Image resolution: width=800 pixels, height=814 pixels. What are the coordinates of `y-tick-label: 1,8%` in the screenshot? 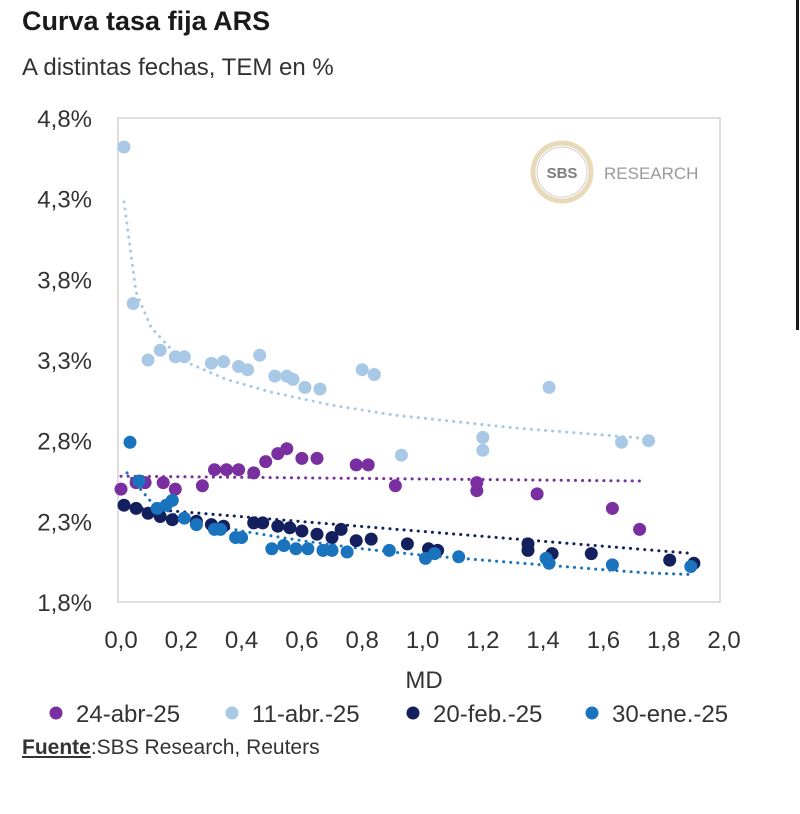 It's located at (64, 603).